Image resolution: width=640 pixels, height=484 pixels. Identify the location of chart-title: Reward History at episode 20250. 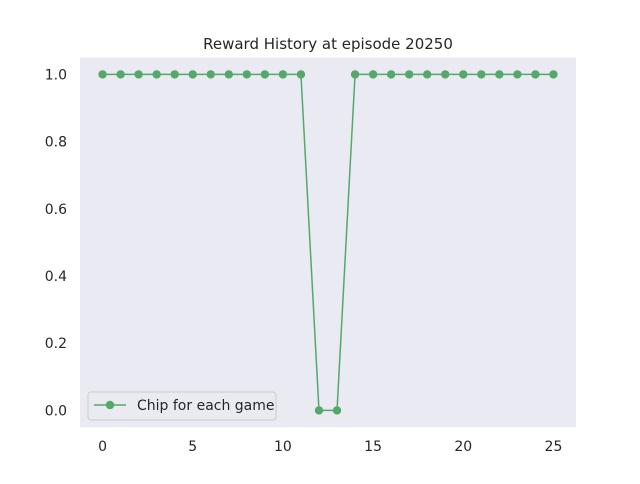
(328, 44).